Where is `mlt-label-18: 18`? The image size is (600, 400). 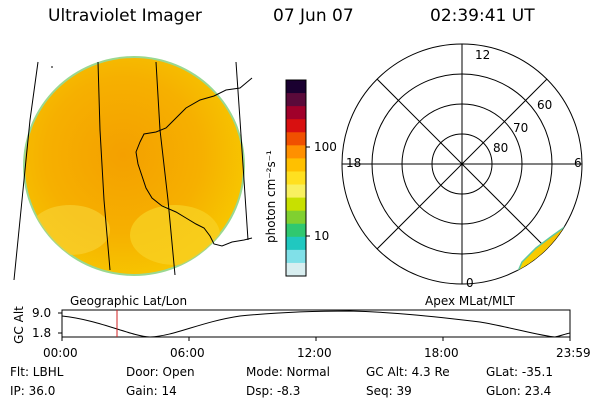
mlt-label-18: 18 is located at coordinates (354, 163).